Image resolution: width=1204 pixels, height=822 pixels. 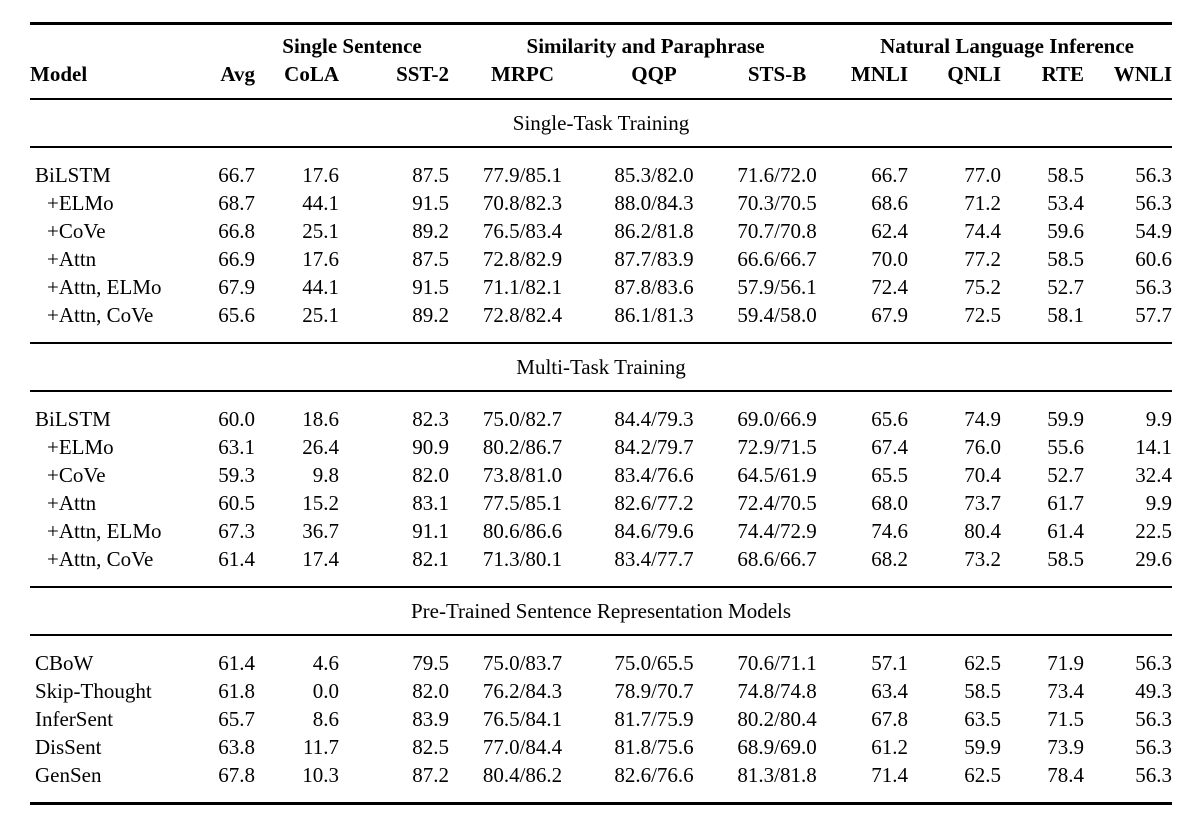 I want to click on metric-value: 63.5, so click(x=983, y=719).